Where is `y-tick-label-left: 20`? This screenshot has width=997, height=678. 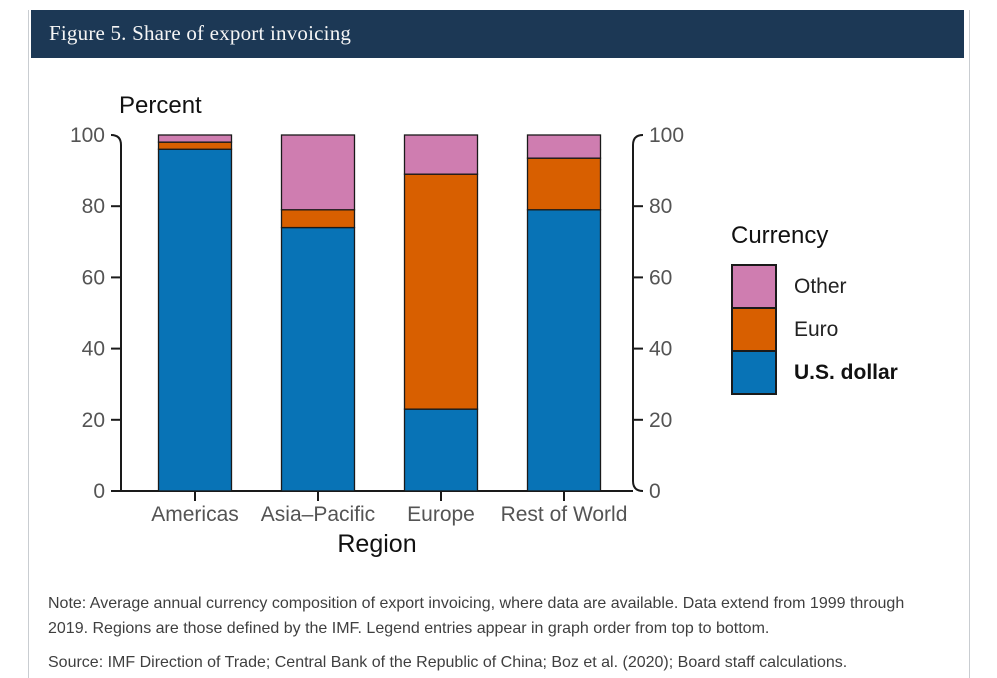 y-tick-label-left: 20 is located at coordinates (93, 420).